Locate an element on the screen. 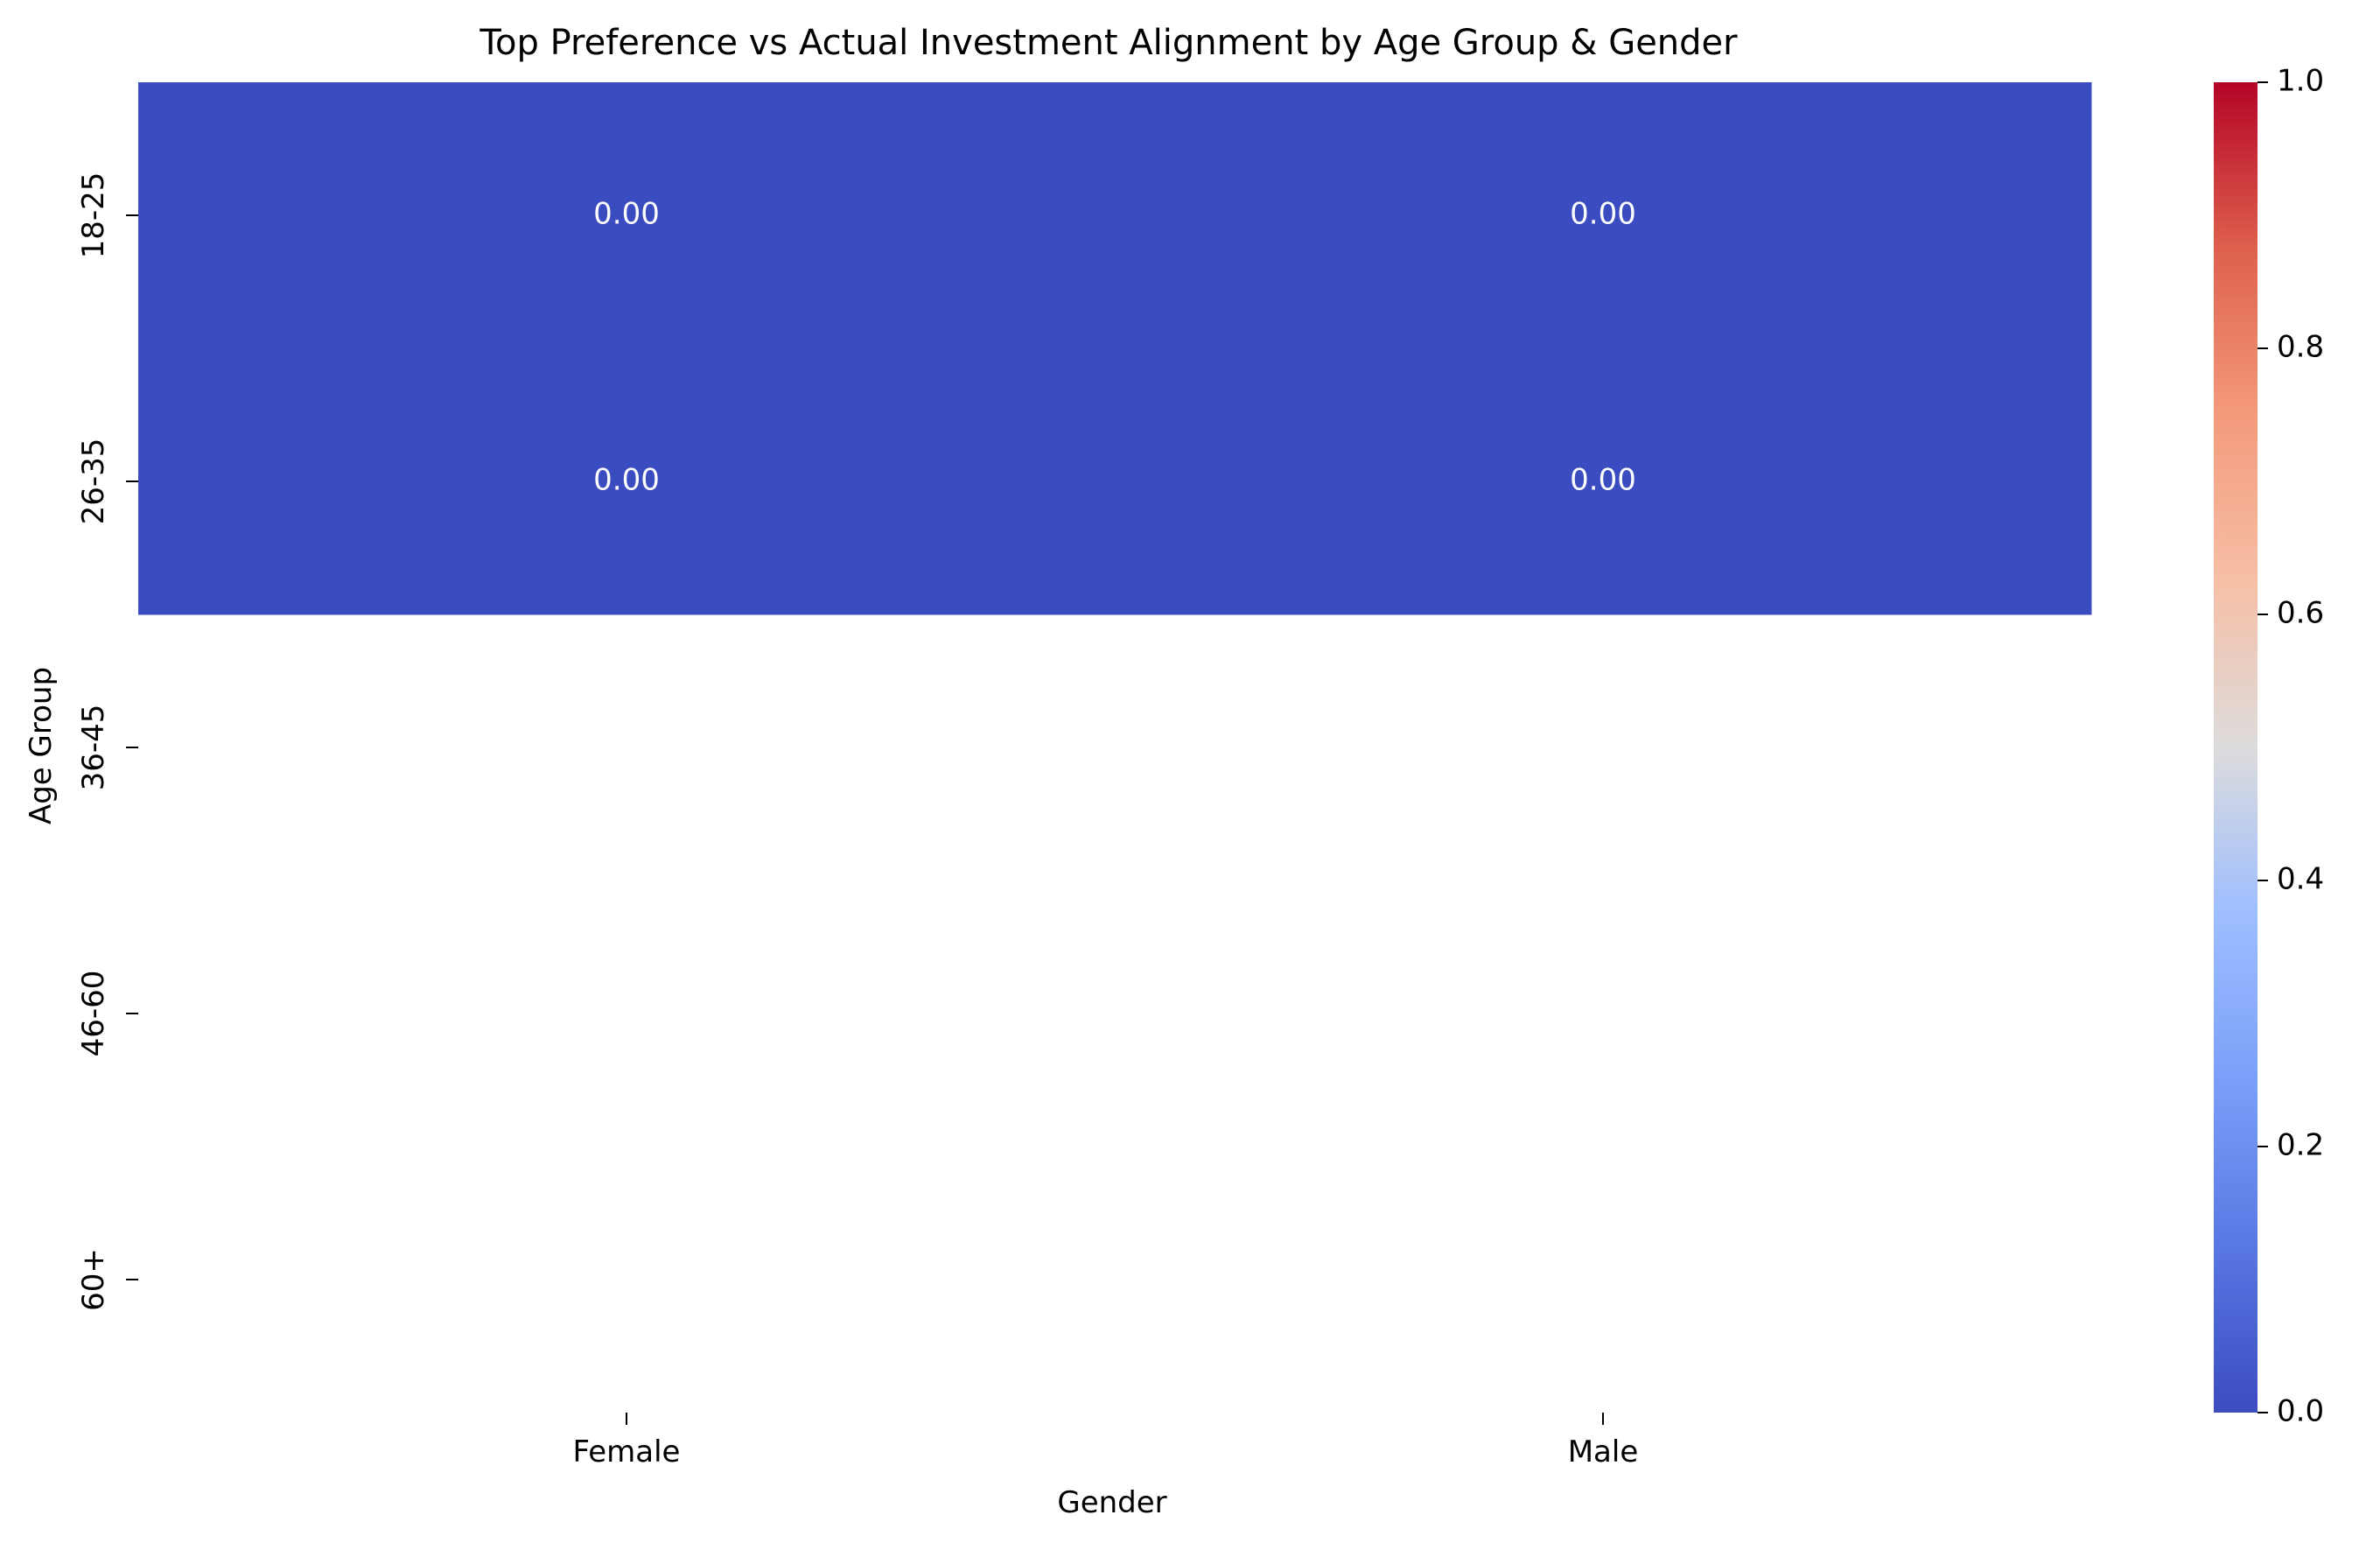 Image resolution: width=2380 pixels, height=1543 pixels. y-tick-label: 46-60 is located at coordinates (93, 1014).